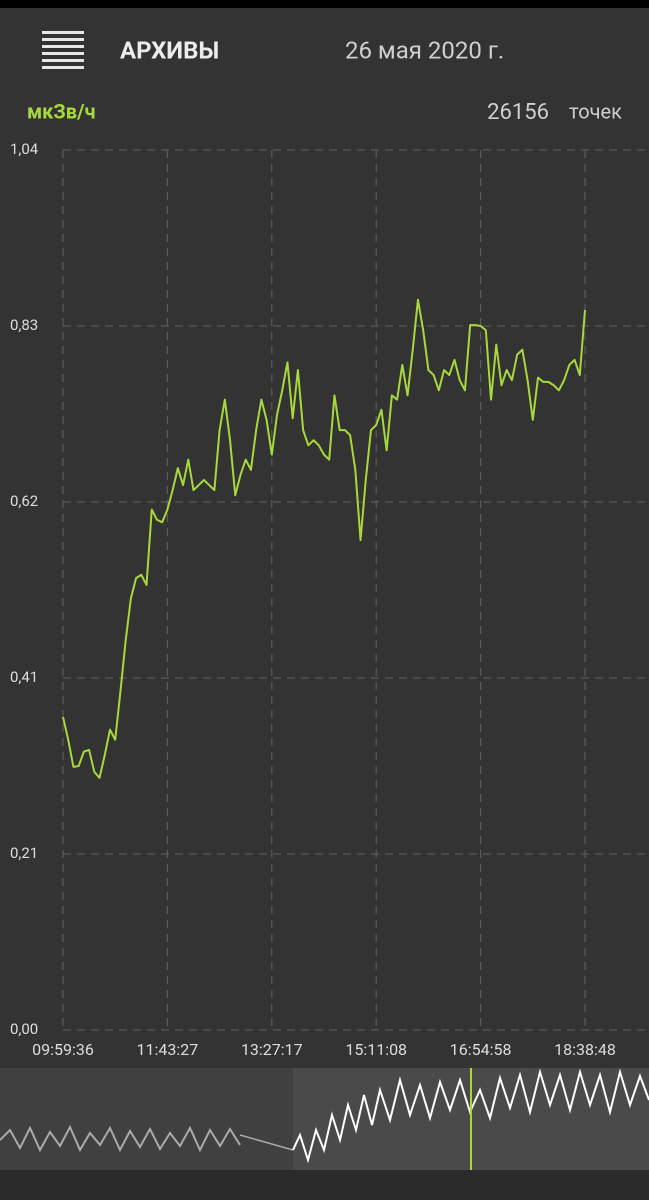 This screenshot has width=649, height=1200. Describe the element at coordinates (585, 1049) in the screenshot. I see `x-tick-label: 18:38:48` at that location.